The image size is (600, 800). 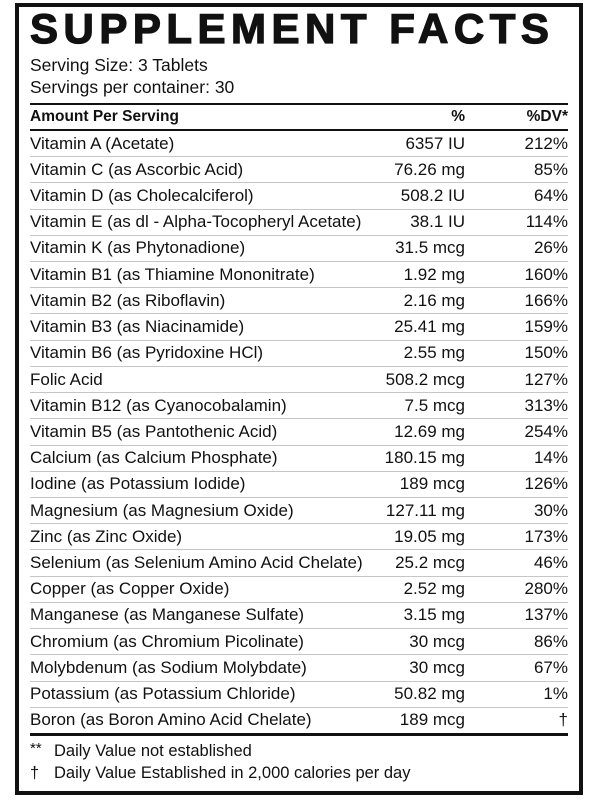 What do you see at coordinates (435, 143) in the screenshot?
I see `nutrient-amount: 6357 IU` at bounding box center [435, 143].